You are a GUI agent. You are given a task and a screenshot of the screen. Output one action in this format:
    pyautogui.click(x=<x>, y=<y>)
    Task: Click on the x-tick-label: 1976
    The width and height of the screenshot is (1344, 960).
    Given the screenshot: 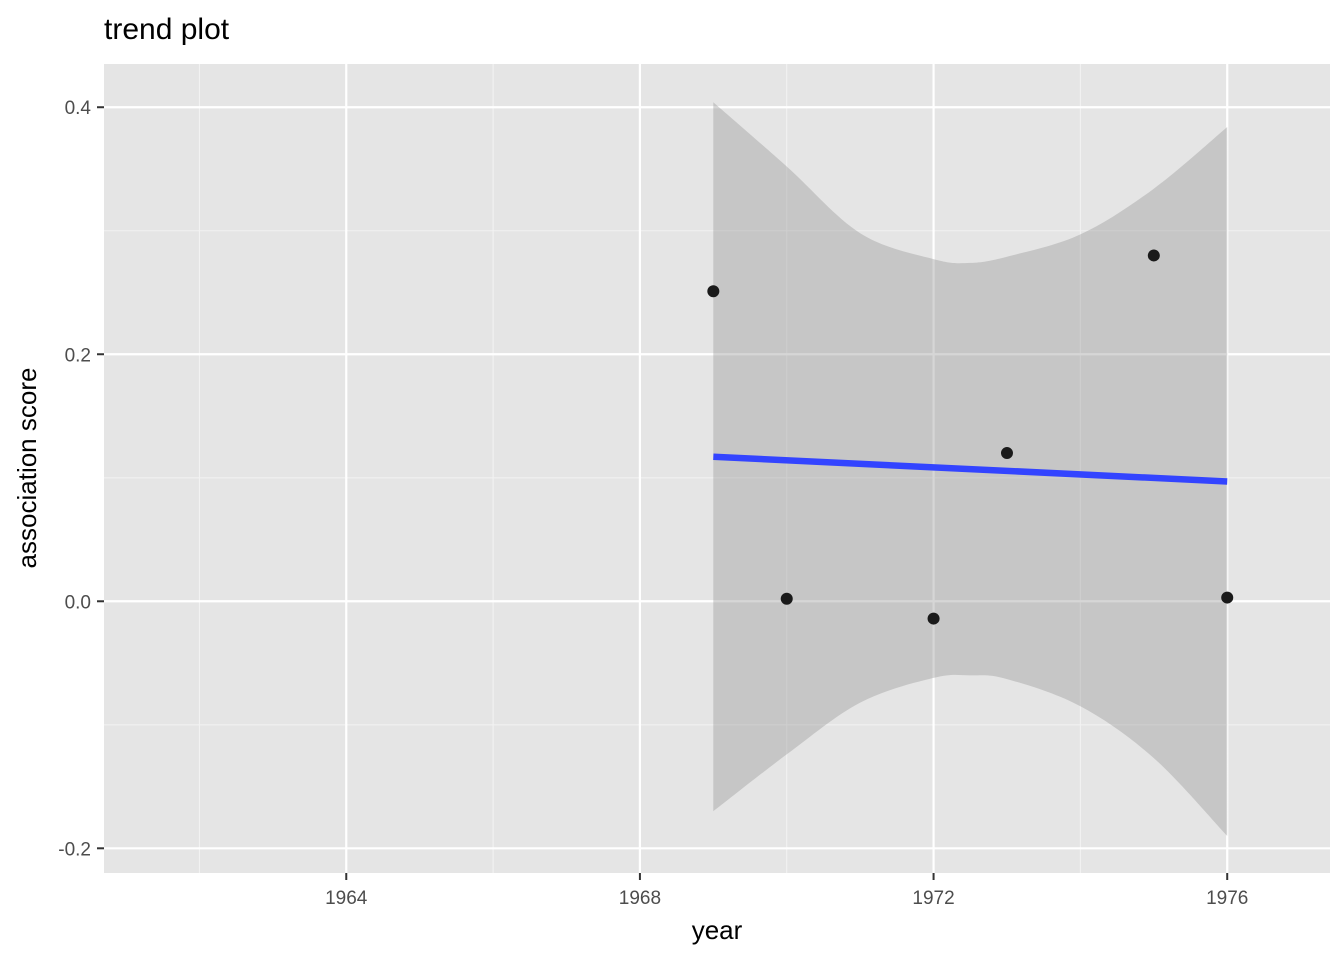 What is the action you would take?
    pyautogui.click(x=1227, y=898)
    